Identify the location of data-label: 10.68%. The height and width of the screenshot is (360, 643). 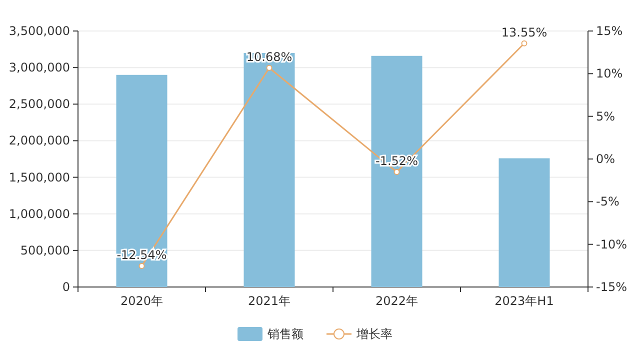
(269, 57).